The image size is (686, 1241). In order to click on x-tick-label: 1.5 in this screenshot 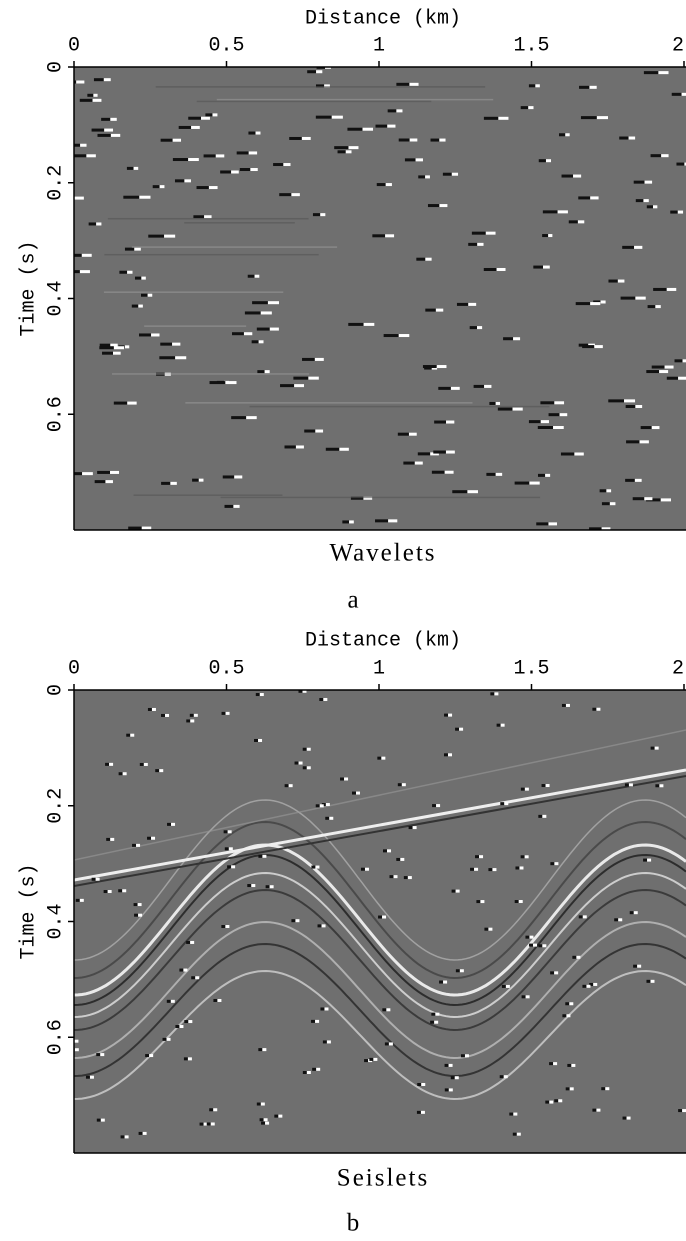, I will do `click(531, 668)`.